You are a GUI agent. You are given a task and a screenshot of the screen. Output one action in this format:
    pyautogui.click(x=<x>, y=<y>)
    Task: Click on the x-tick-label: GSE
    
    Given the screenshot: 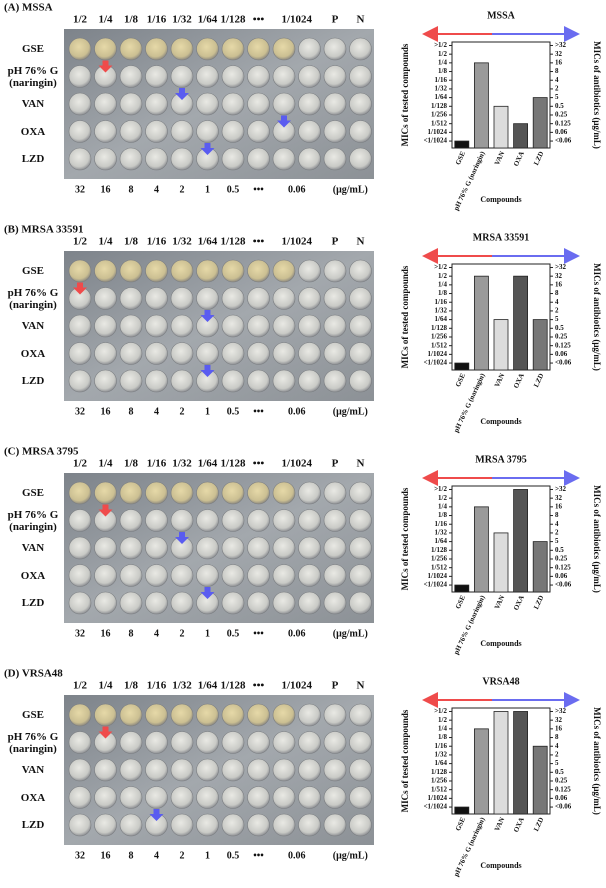 What is the action you would take?
    pyautogui.click(x=460, y=158)
    